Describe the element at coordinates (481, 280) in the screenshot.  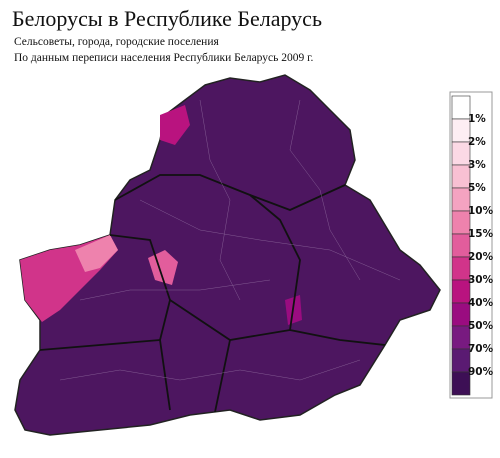
I see `legend-label: 30%` at that location.